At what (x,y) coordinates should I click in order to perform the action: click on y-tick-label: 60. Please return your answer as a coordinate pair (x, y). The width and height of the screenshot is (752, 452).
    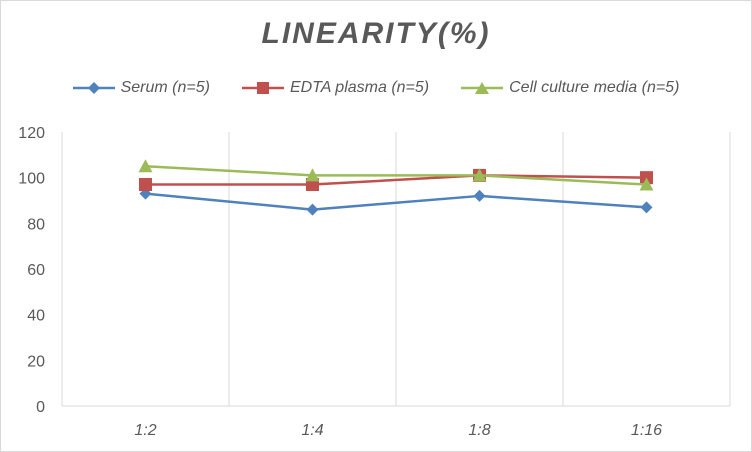
    Looking at the image, I should click on (36, 270).